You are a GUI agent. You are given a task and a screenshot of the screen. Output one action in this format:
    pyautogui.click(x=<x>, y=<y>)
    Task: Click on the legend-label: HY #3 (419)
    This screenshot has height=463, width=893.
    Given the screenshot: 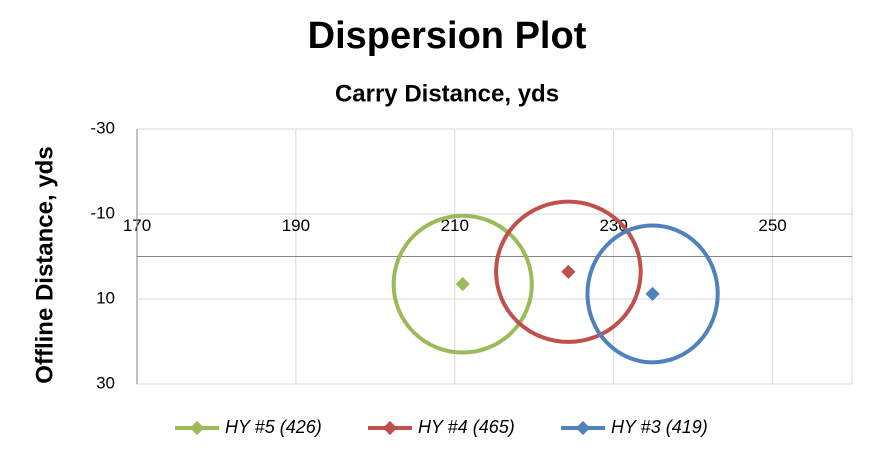 What is the action you would take?
    pyautogui.click(x=659, y=427)
    